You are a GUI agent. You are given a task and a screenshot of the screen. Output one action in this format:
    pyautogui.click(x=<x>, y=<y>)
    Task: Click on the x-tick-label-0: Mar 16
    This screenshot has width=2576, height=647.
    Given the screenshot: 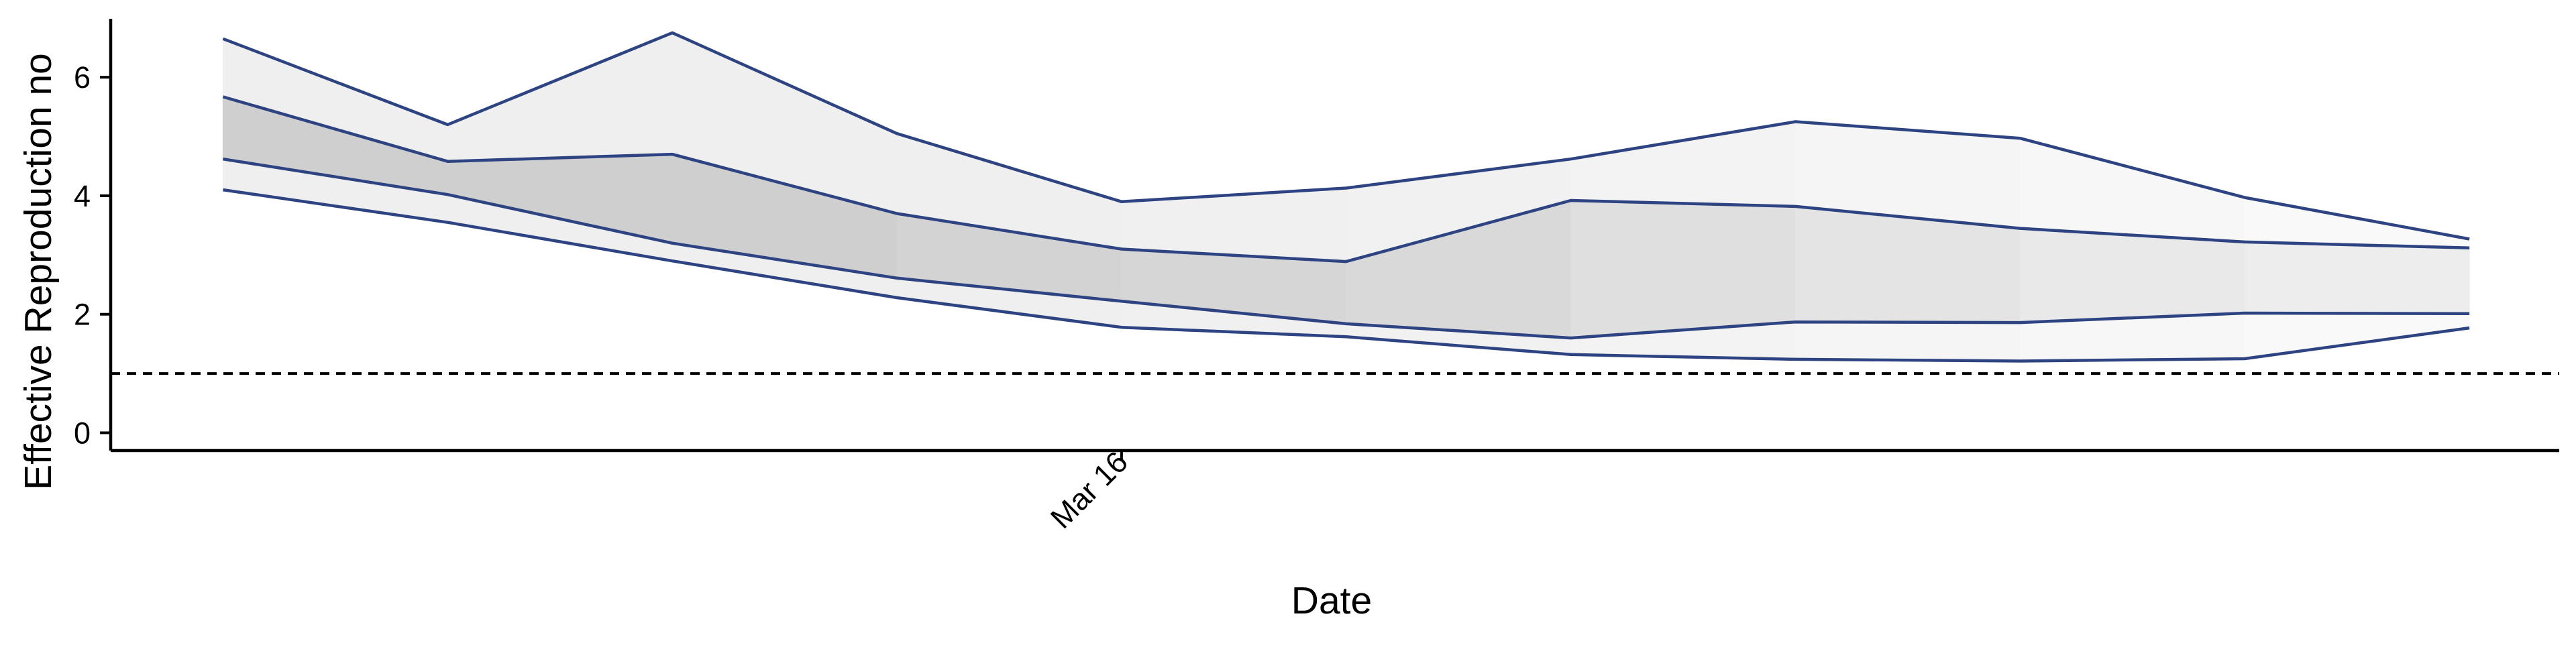 What is the action you would take?
    pyautogui.click(x=1089, y=490)
    